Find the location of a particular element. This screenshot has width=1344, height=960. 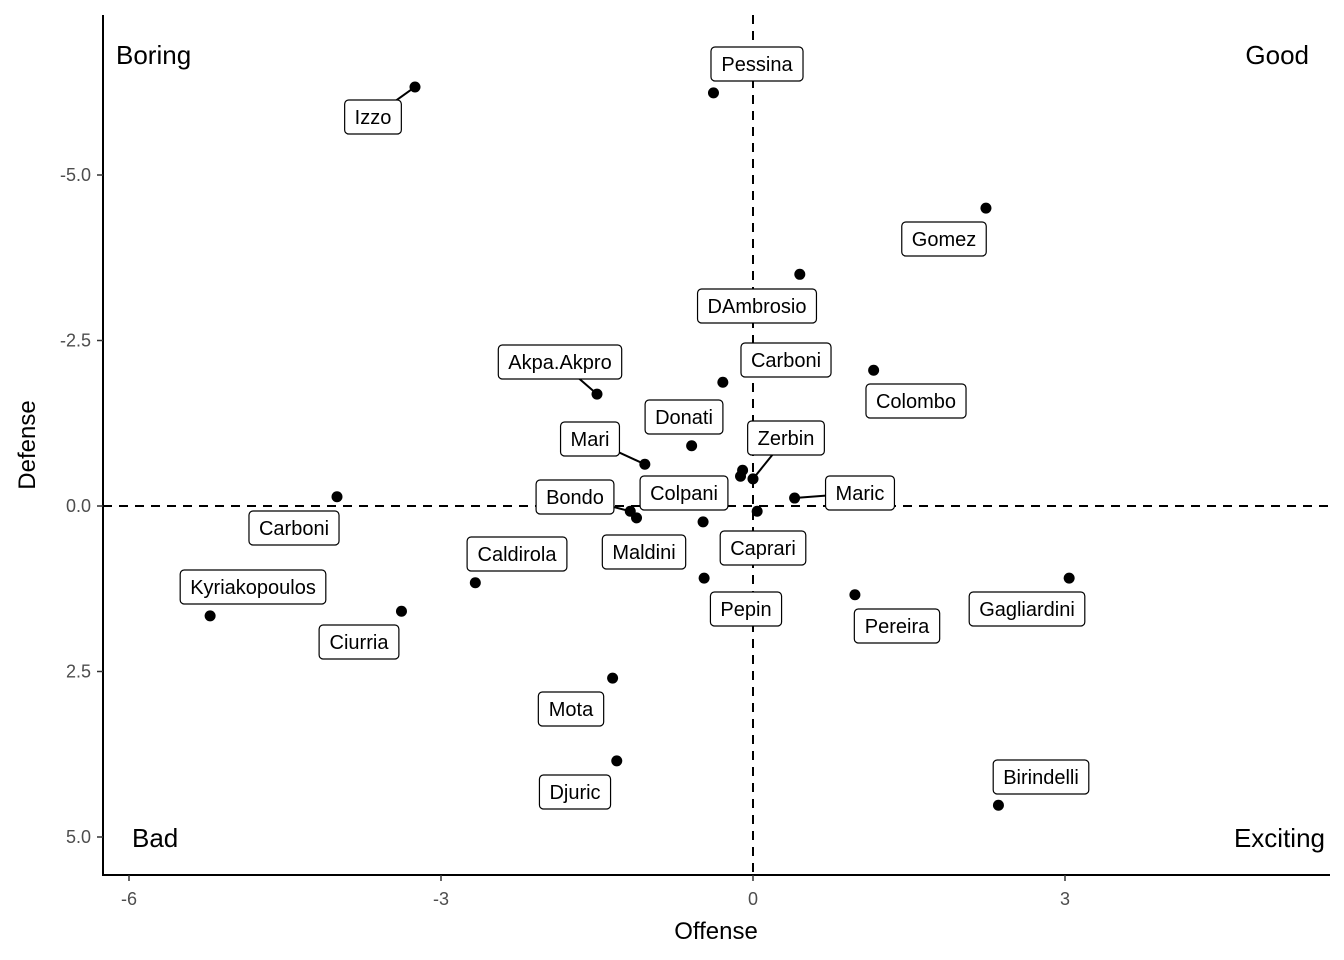

point-label: Colpani is located at coordinates (684, 493).